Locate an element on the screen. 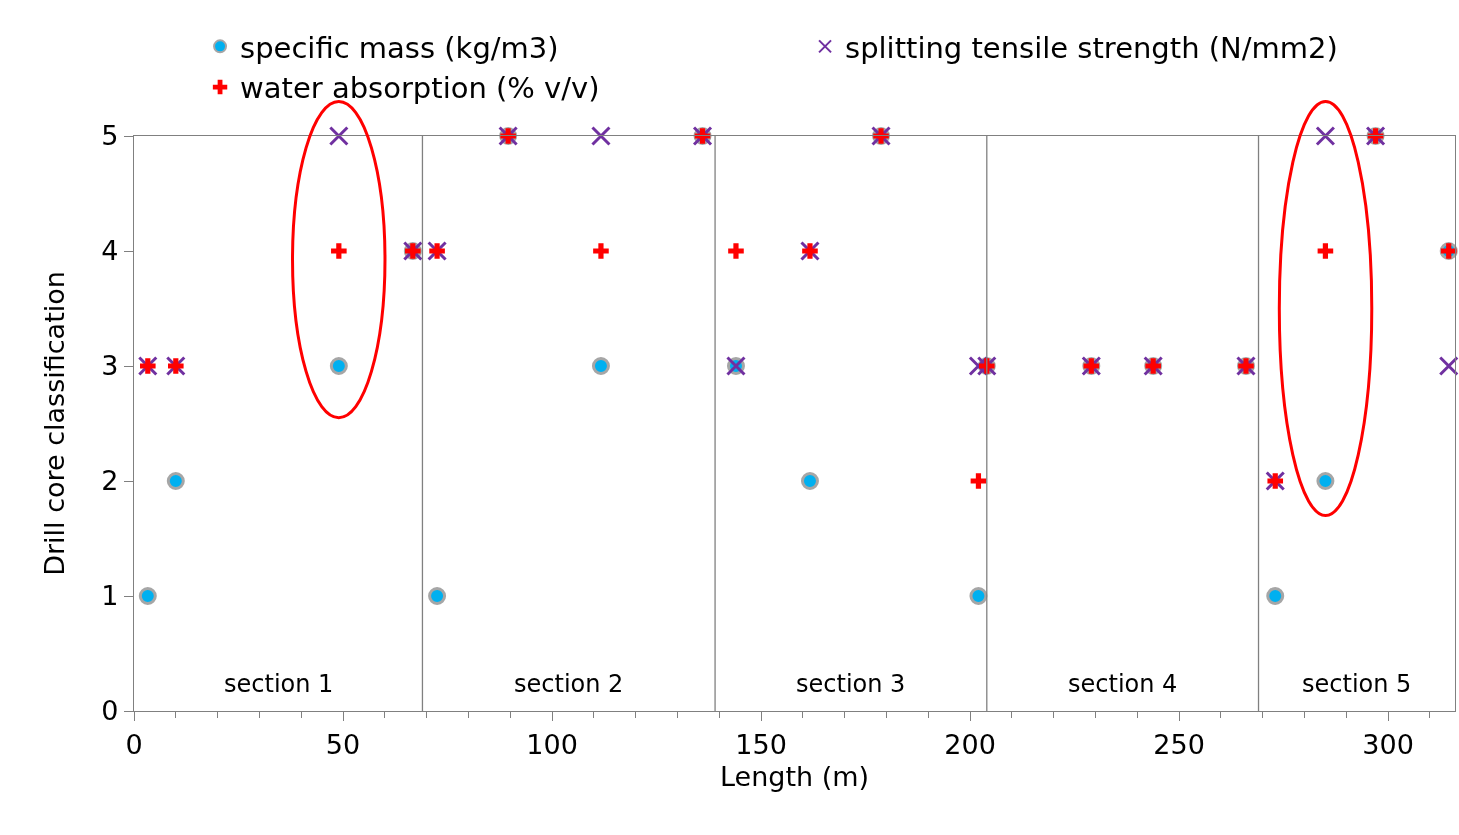  annotation: section 1 is located at coordinates (279, 684).